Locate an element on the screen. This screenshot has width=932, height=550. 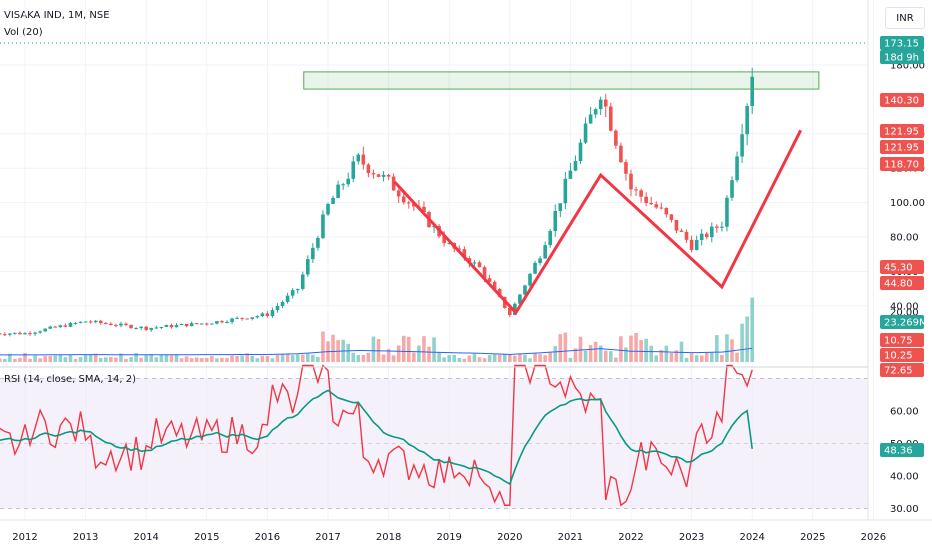
rsi-tags: 72.65 48.36 is located at coordinates (902, 410).